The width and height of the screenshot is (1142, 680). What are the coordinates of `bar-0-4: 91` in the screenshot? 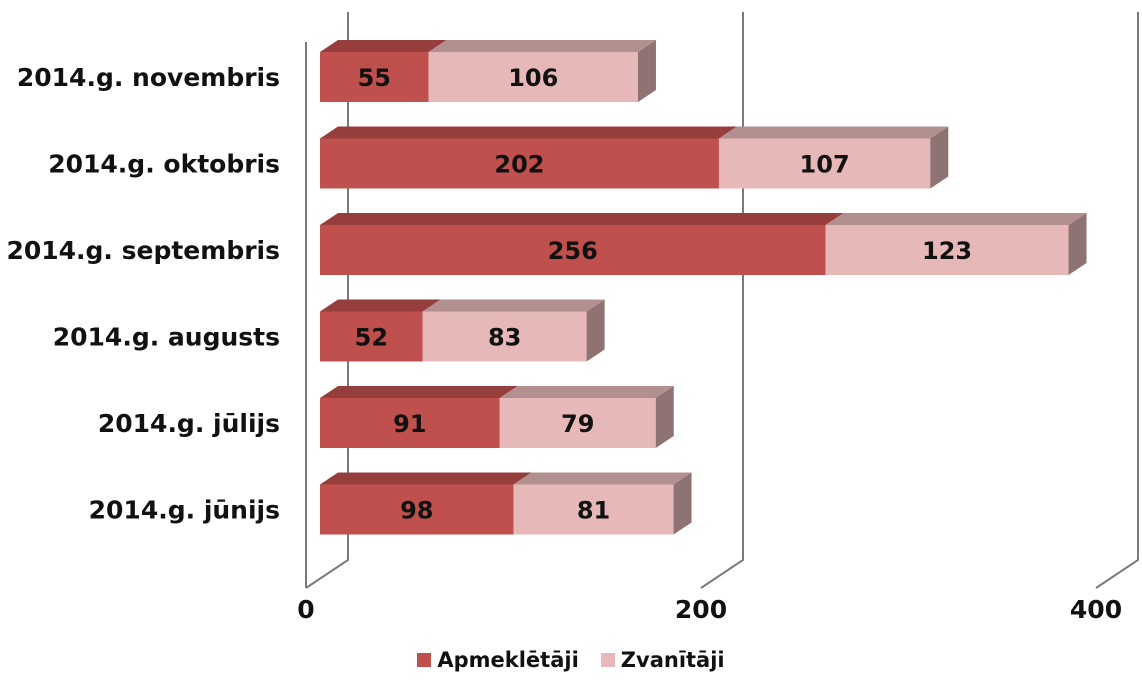 It's located at (419, 417).